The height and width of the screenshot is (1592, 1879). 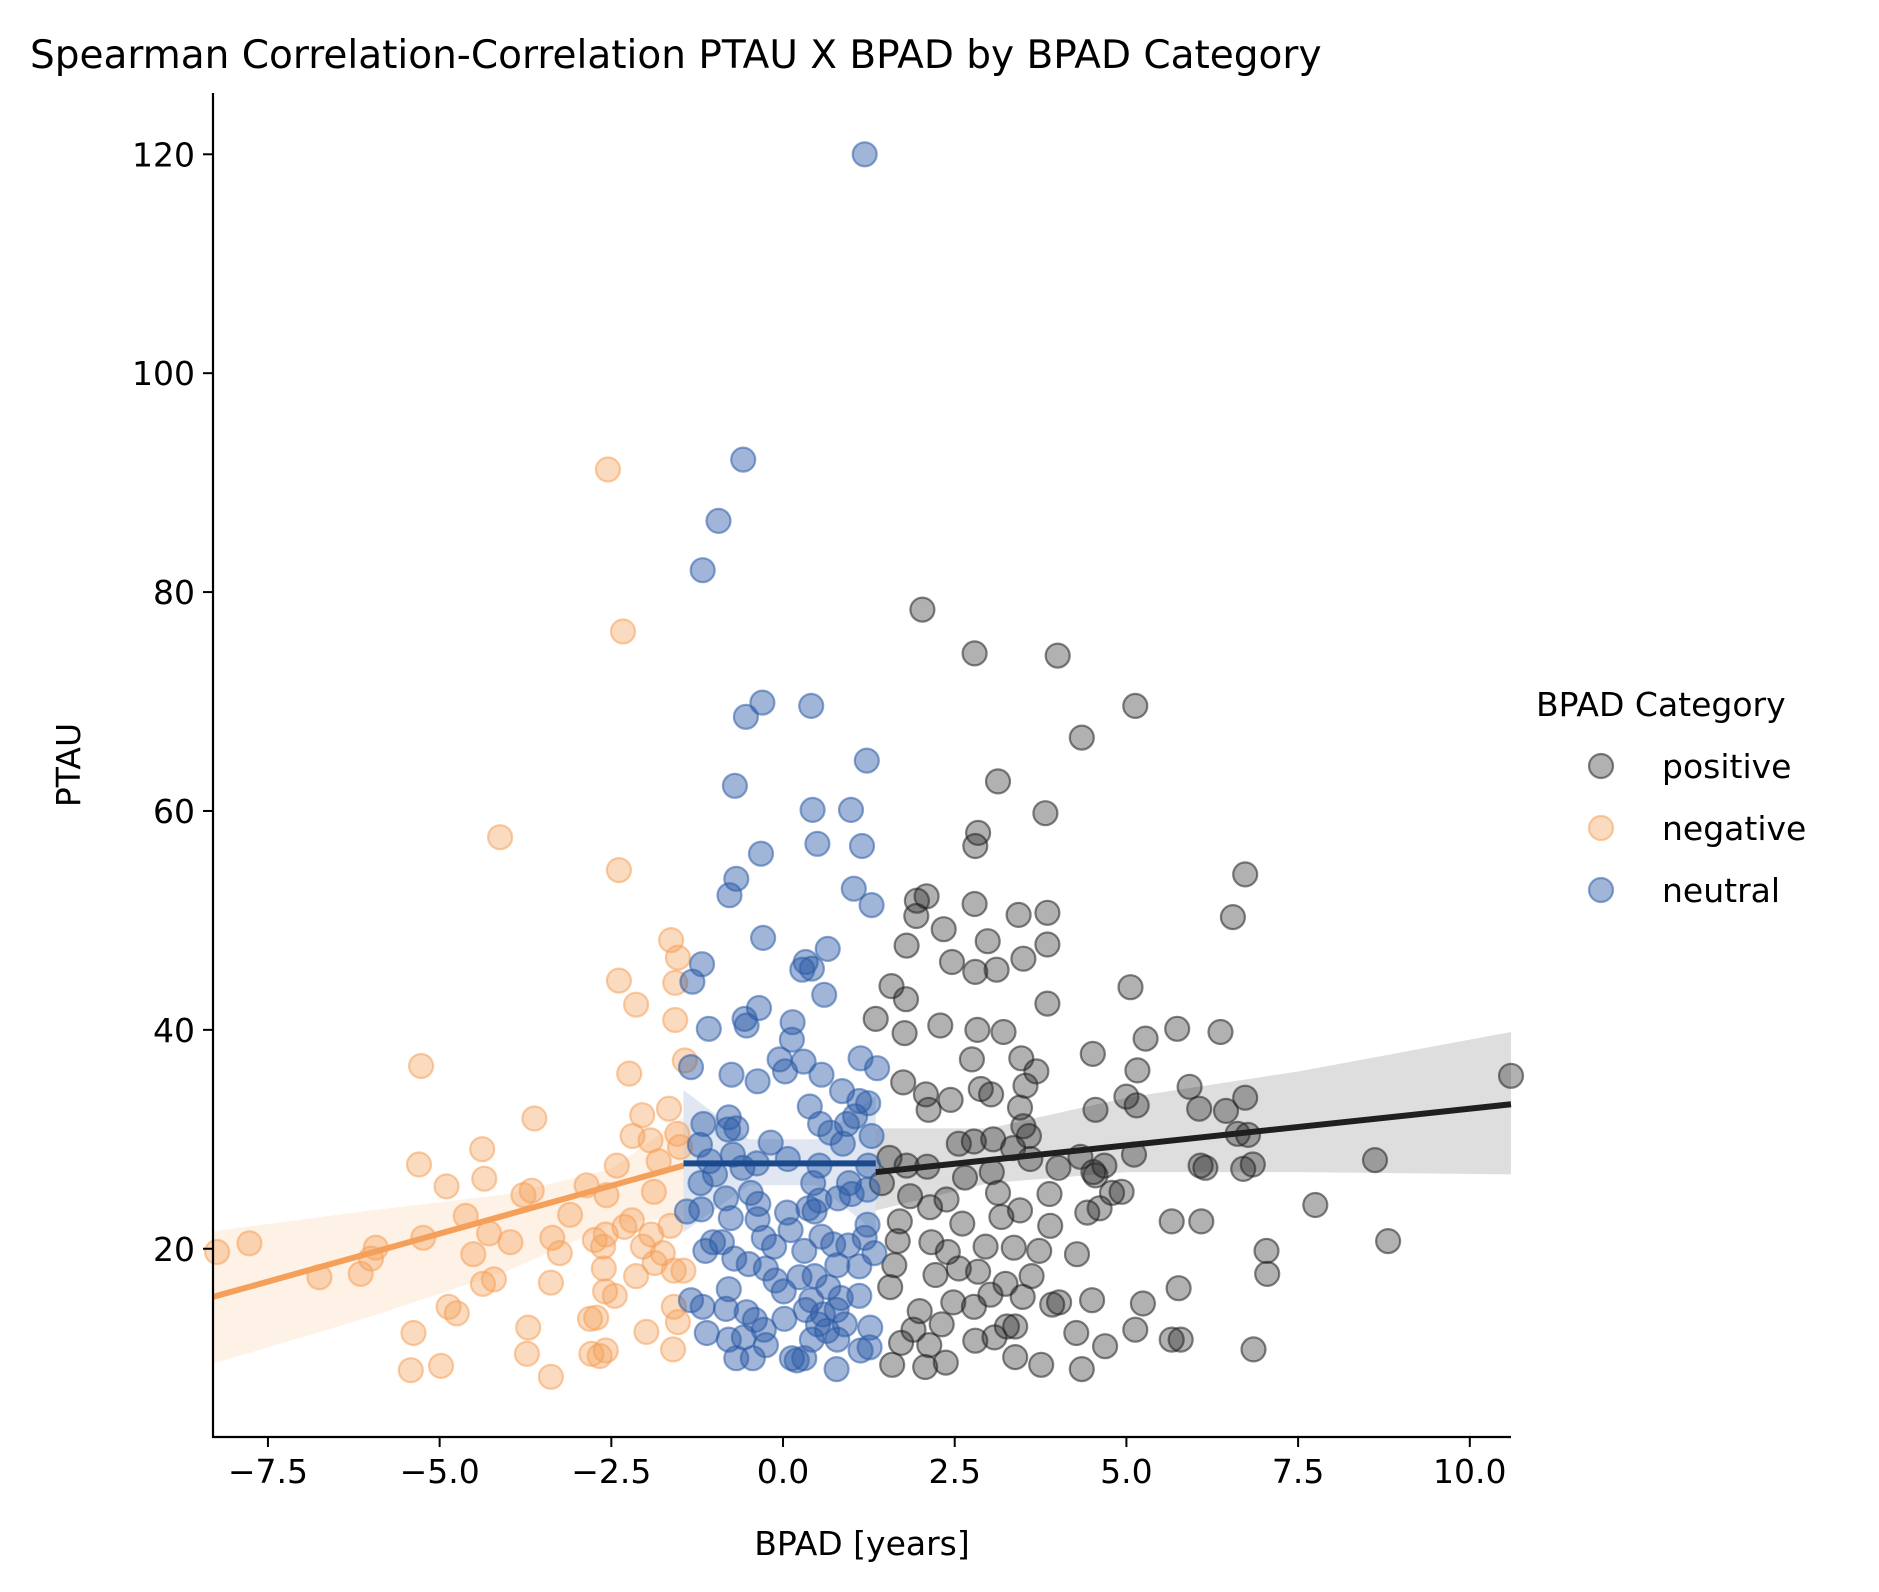 I want to click on y-tick-label: 120, so click(x=163, y=154).